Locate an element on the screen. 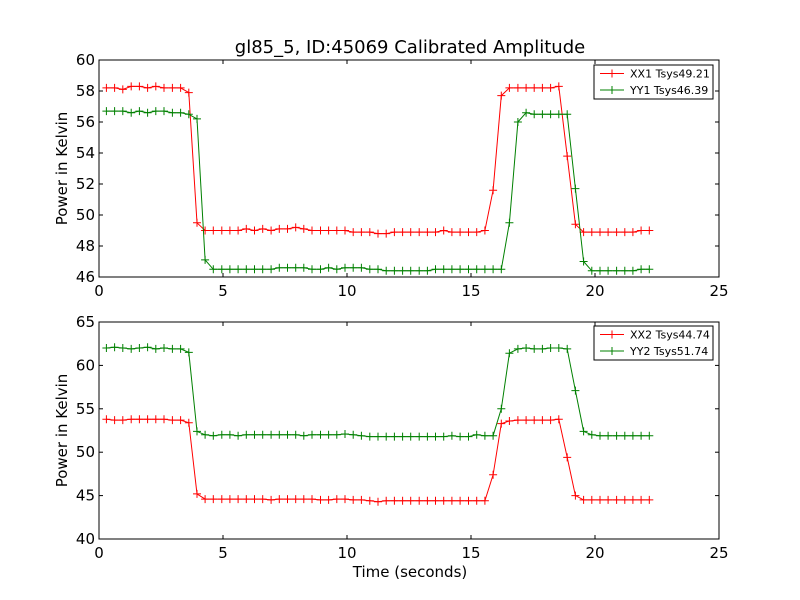  top-legend-box is located at coordinates (653, 82).